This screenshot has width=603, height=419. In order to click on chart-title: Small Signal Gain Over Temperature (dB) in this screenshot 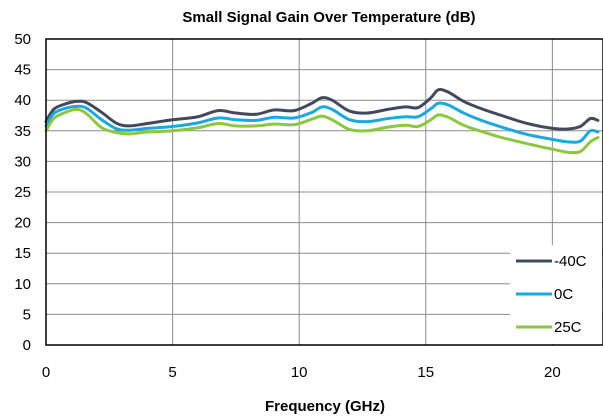, I will do `click(328, 17)`.